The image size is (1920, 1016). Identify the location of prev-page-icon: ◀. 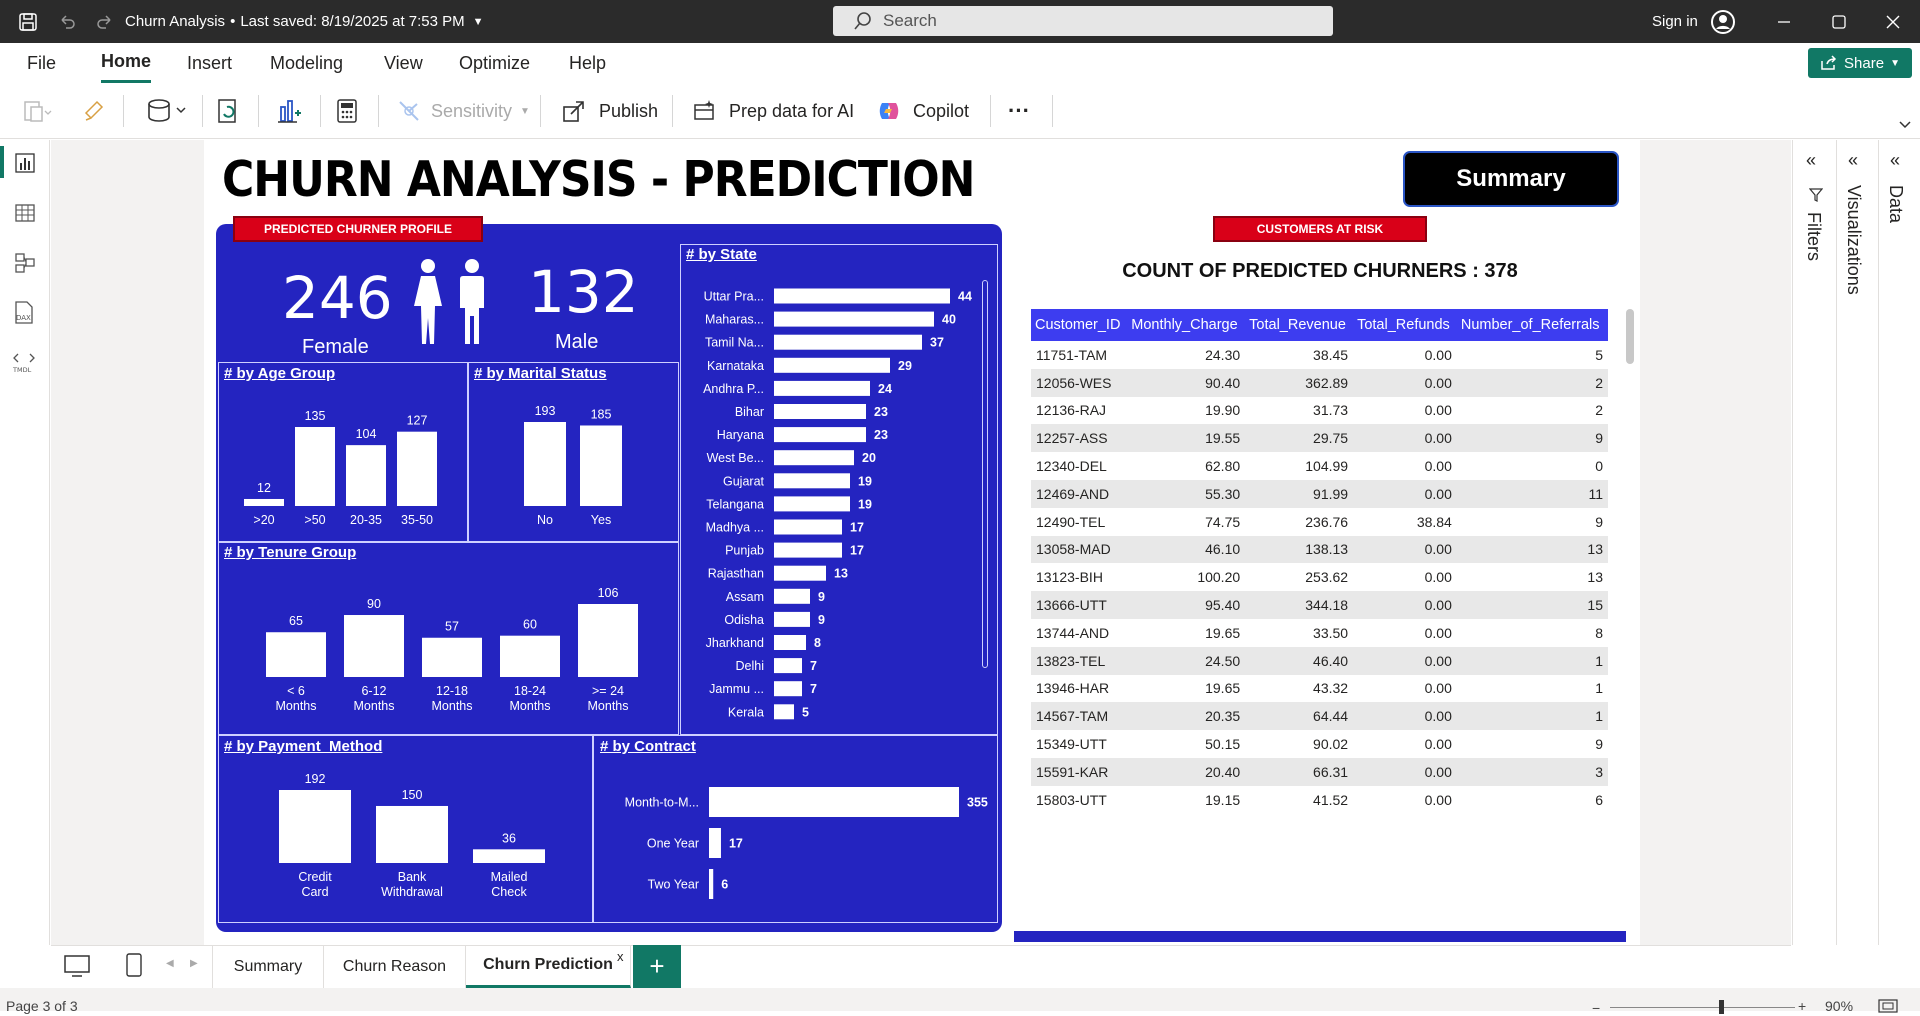
(170, 963).